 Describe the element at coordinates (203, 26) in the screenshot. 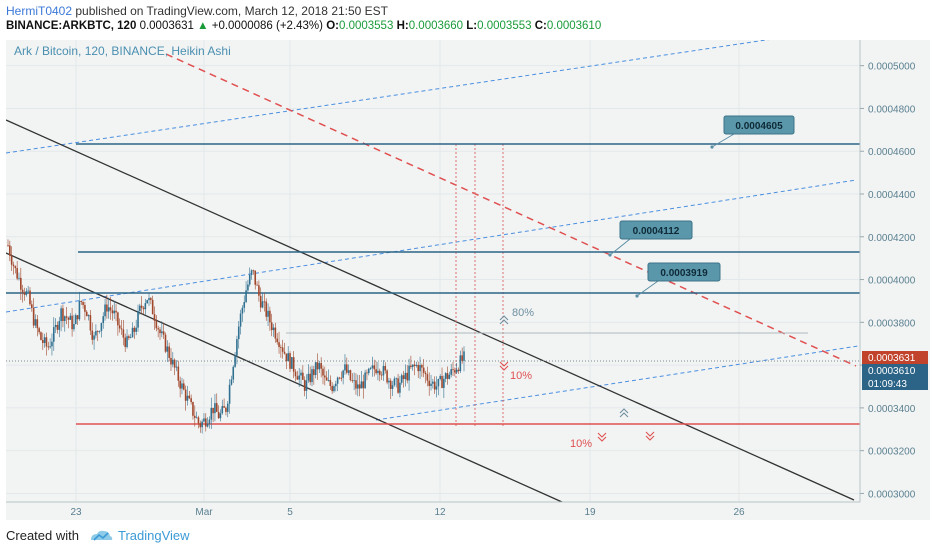

I see `change-arrow-icon: ▲` at that location.